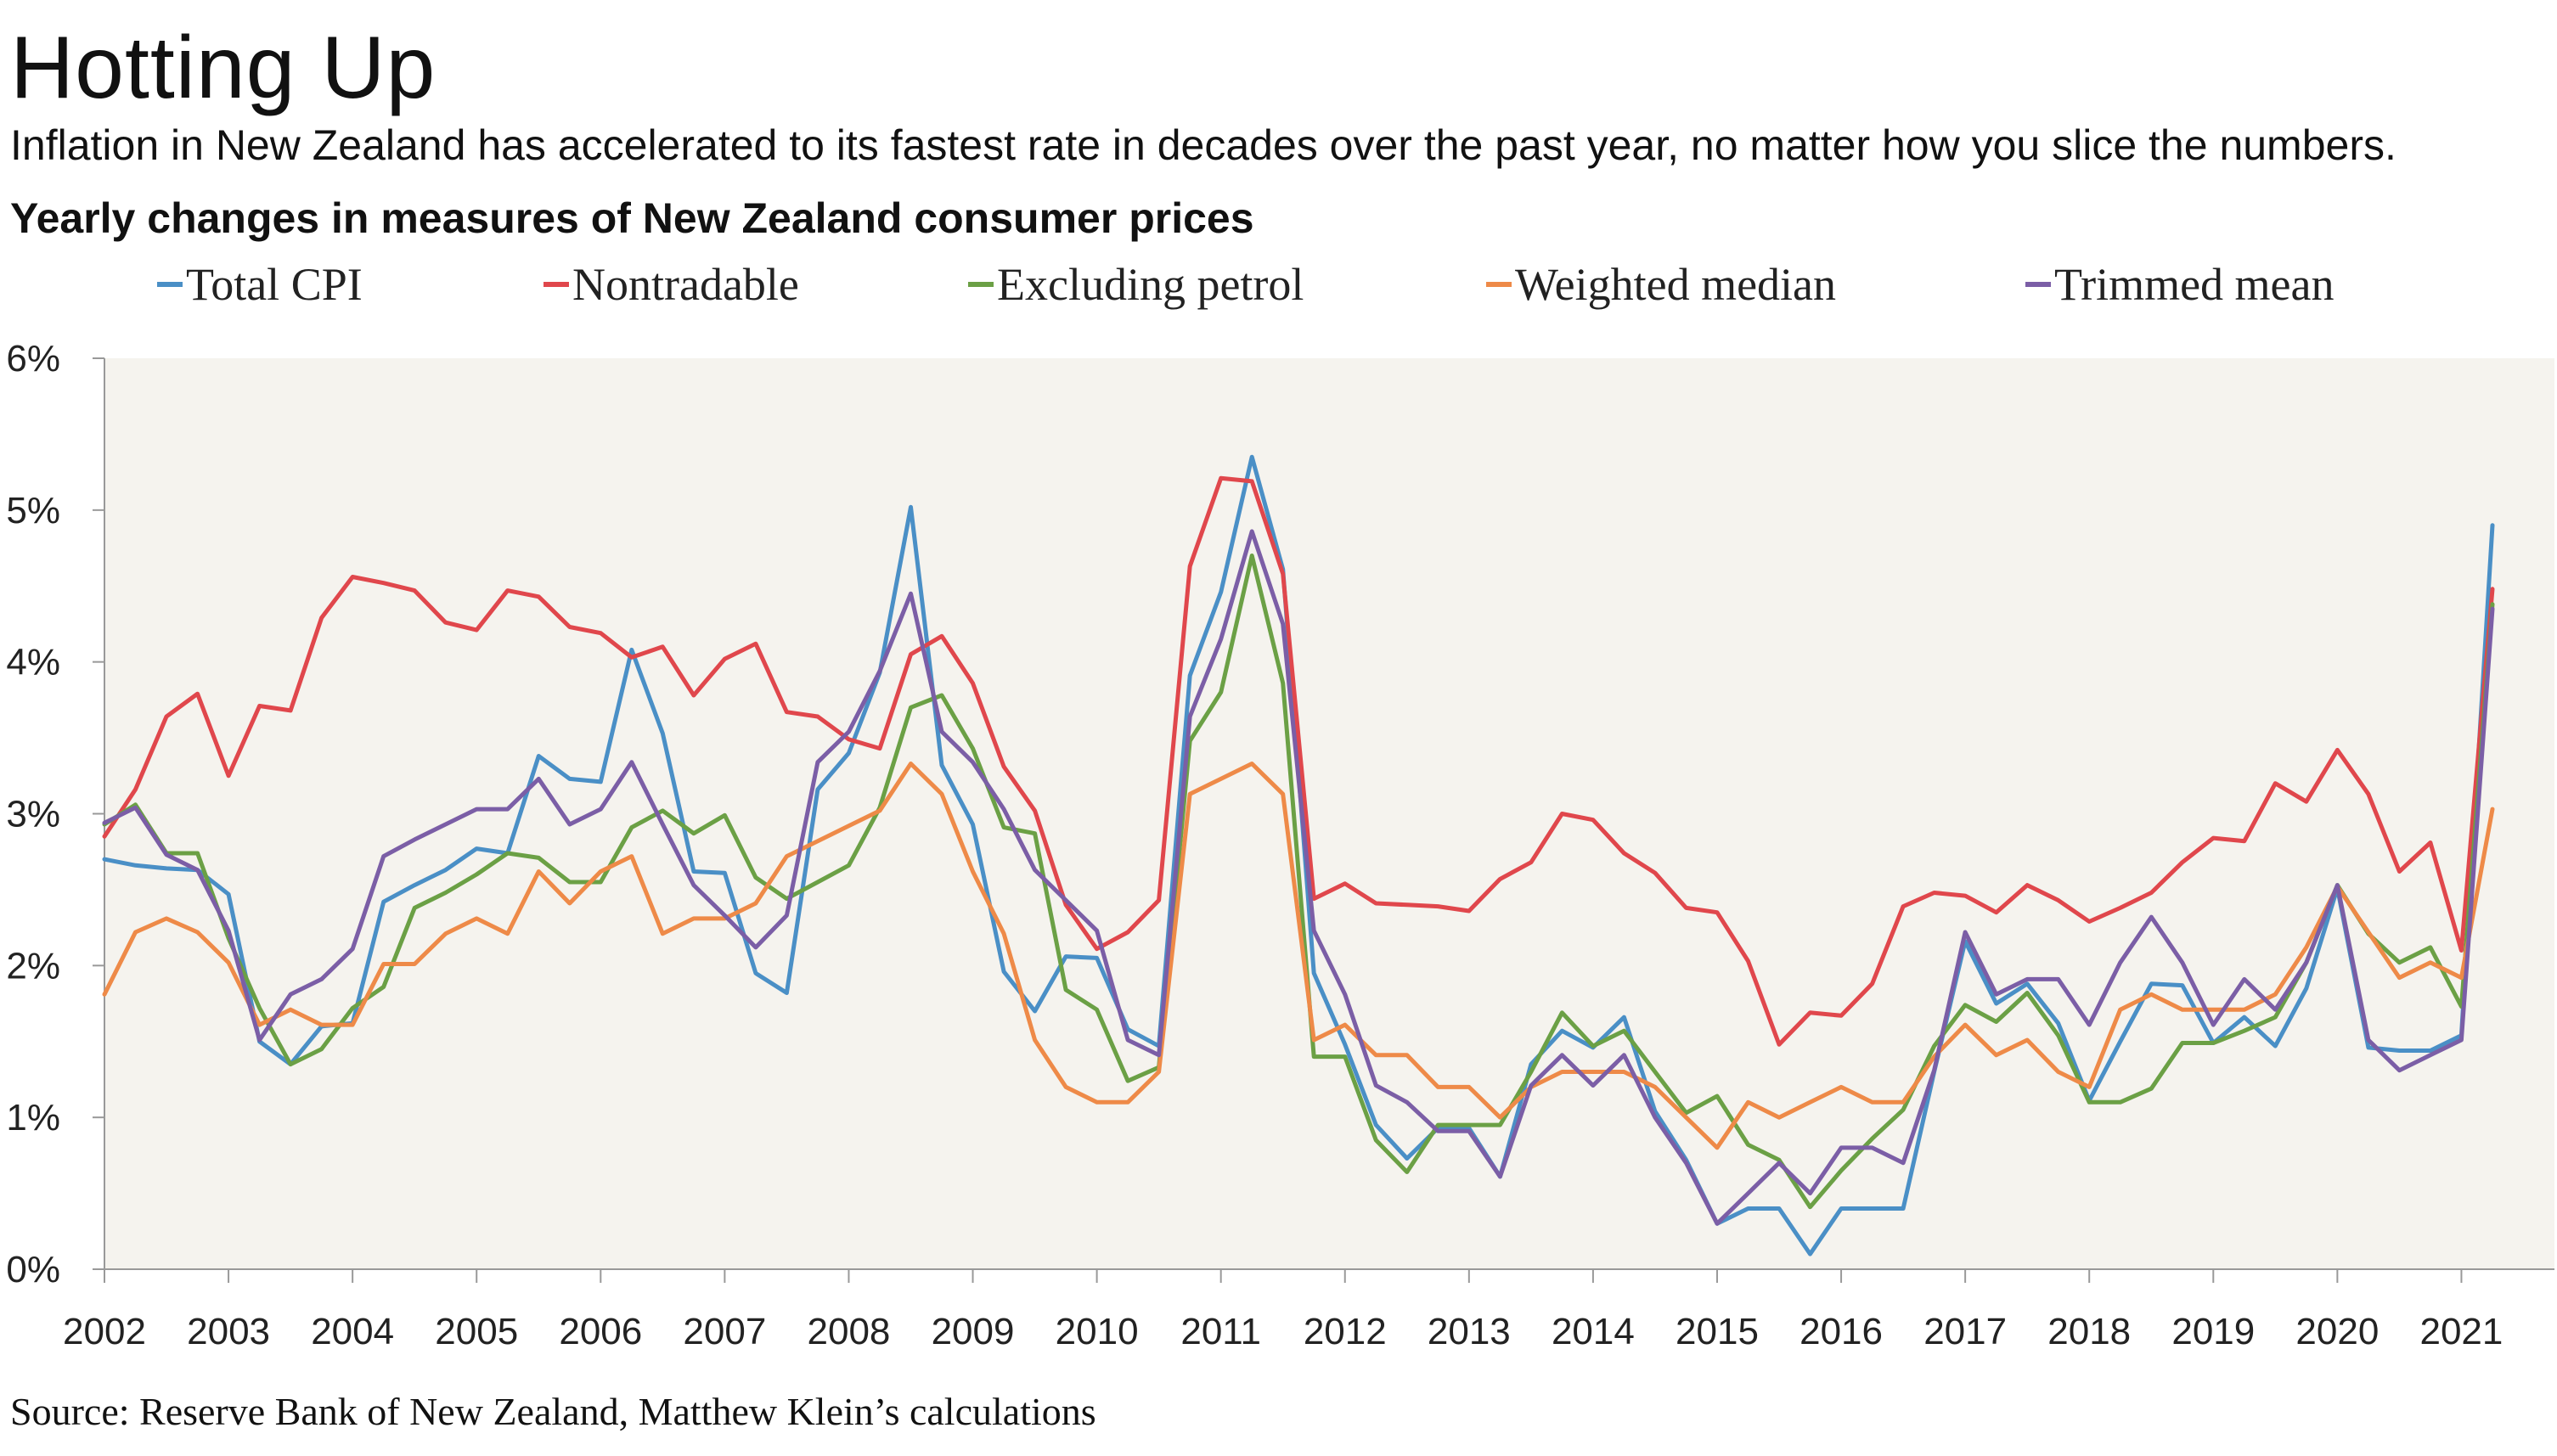 Image resolution: width=2557 pixels, height=1456 pixels. Describe the element at coordinates (1220, 1331) in the screenshot. I see `x-tick-label: 2011` at that location.